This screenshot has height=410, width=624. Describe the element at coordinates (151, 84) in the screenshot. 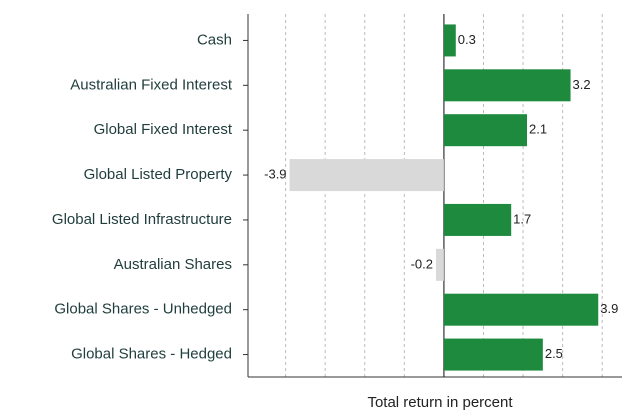

I see `y-tick-label: Australian Fixed Interest` at that location.